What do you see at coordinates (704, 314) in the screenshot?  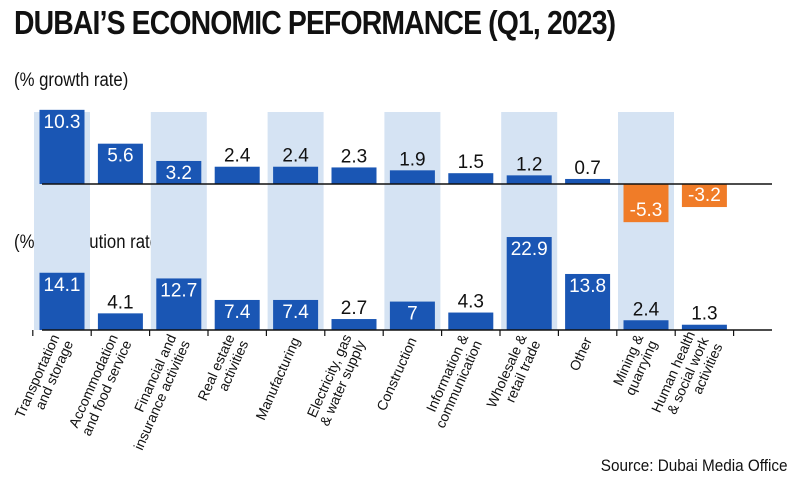 I see `contribution-value-label: 1.3` at bounding box center [704, 314].